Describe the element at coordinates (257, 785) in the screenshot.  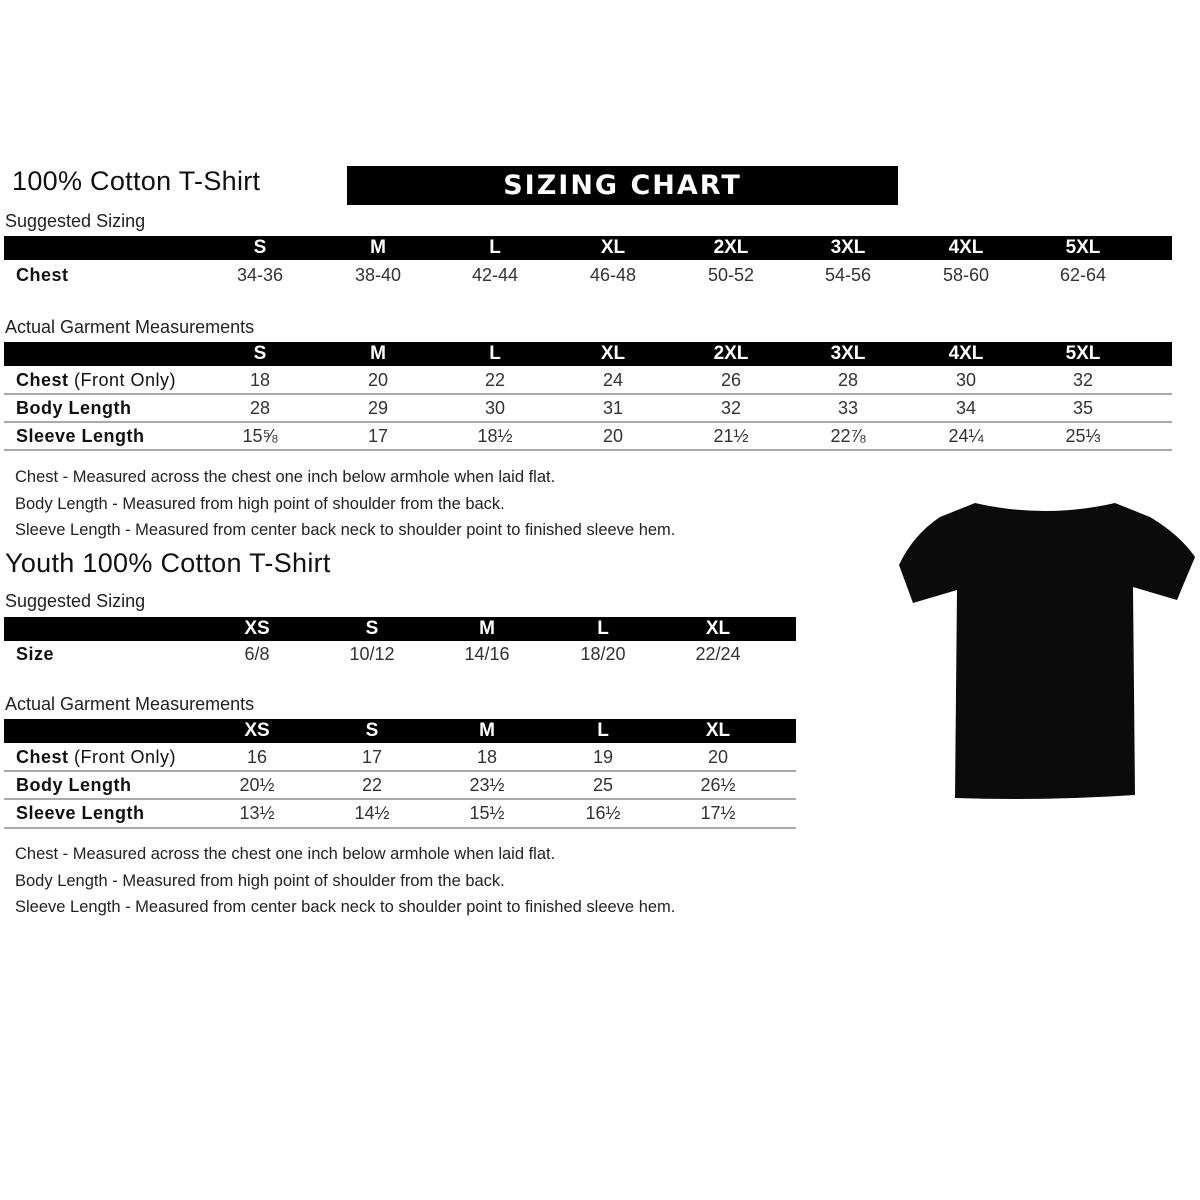
I see `table-cell: 20½` at that location.